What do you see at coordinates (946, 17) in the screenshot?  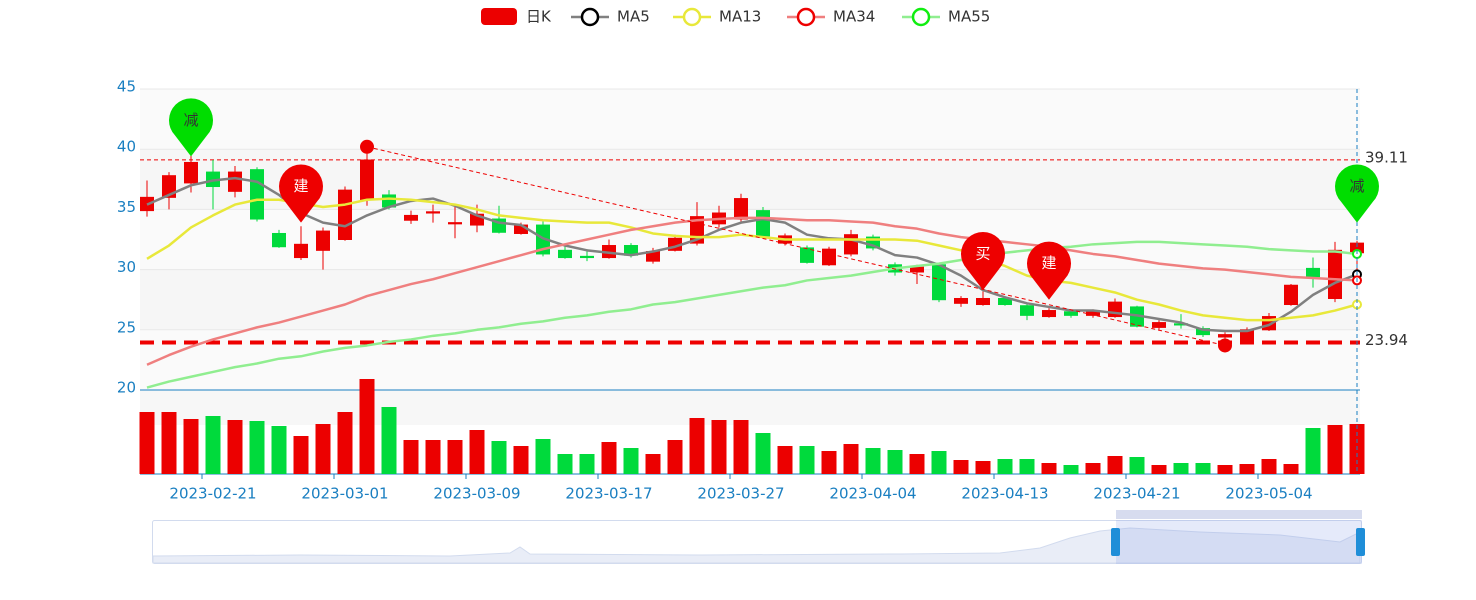 I see `legend-item: MA55` at bounding box center [946, 17].